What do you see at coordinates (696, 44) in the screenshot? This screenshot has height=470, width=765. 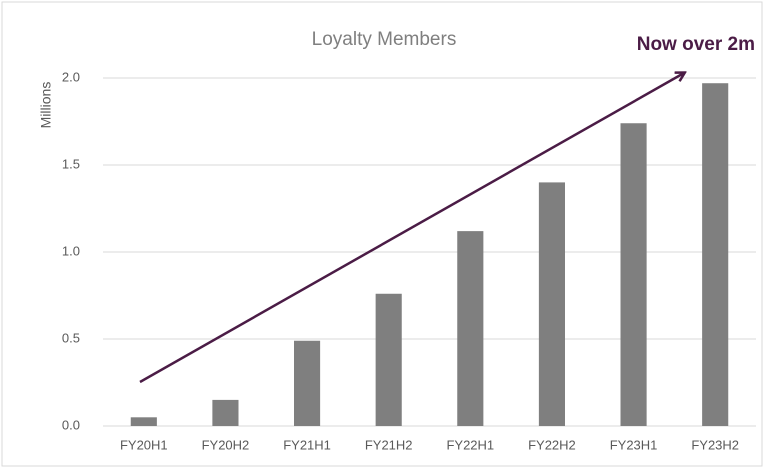 I see `annotation: Now over 2m` at bounding box center [696, 44].